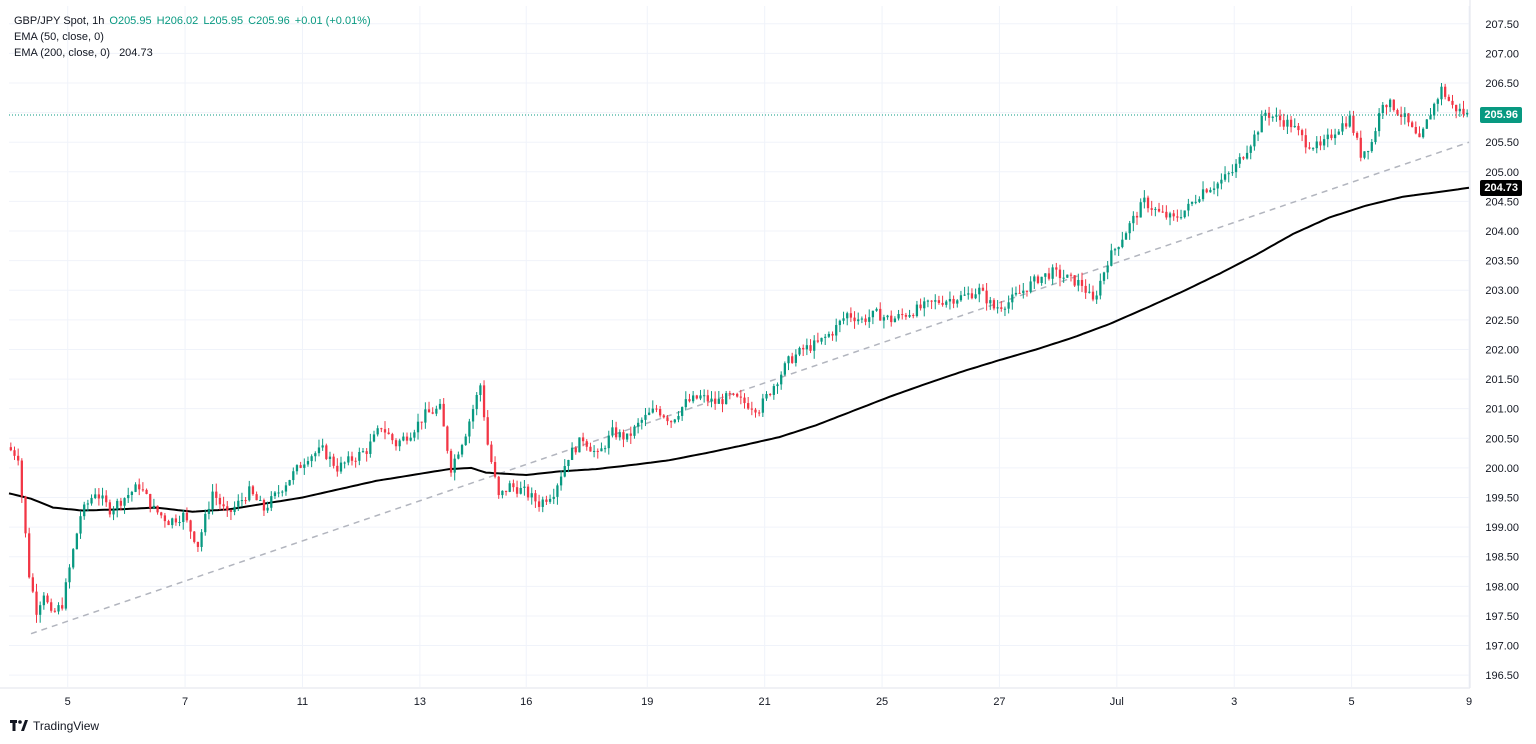 Image resolution: width=1536 pixels, height=744 pixels. What do you see at coordinates (50, 21) in the screenshot?
I see `legend-symbol: GBP/JPY Spot` at bounding box center [50, 21].